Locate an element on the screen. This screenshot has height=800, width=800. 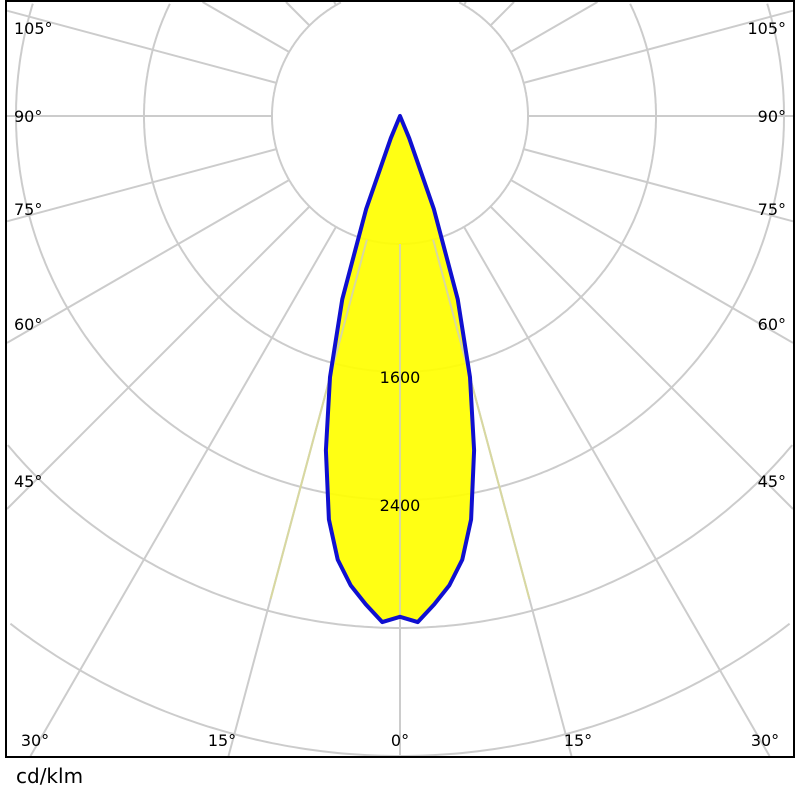
angle-label-left: 45° is located at coordinates (28, 481).